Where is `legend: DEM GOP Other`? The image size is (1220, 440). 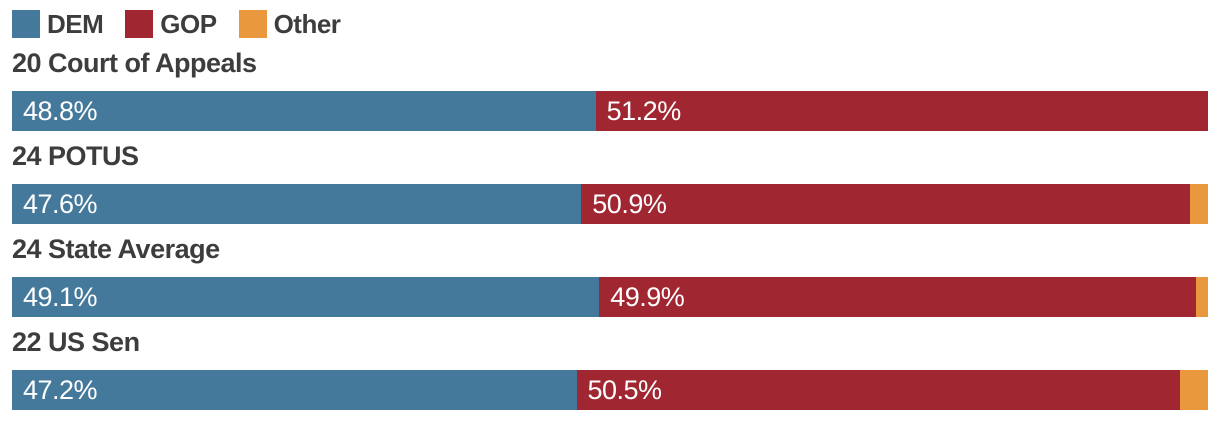
legend: DEM GOP Other is located at coordinates (610, 24).